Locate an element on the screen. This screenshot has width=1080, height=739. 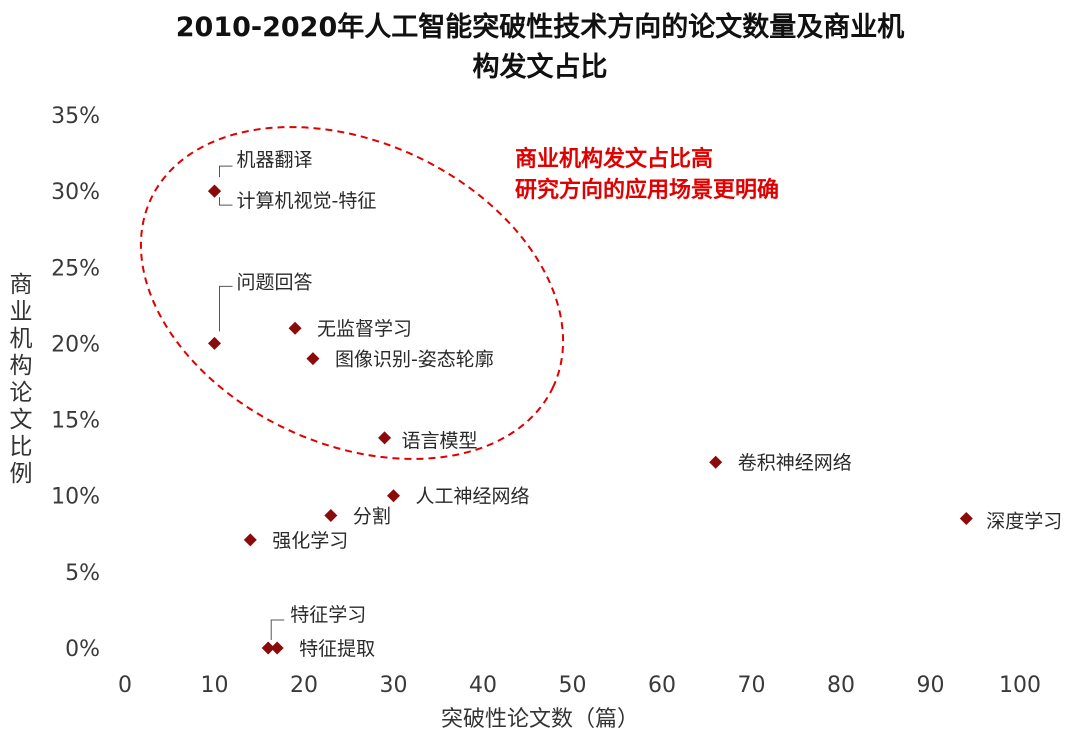
data-point-label: 特征学习 is located at coordinates (328, 615).